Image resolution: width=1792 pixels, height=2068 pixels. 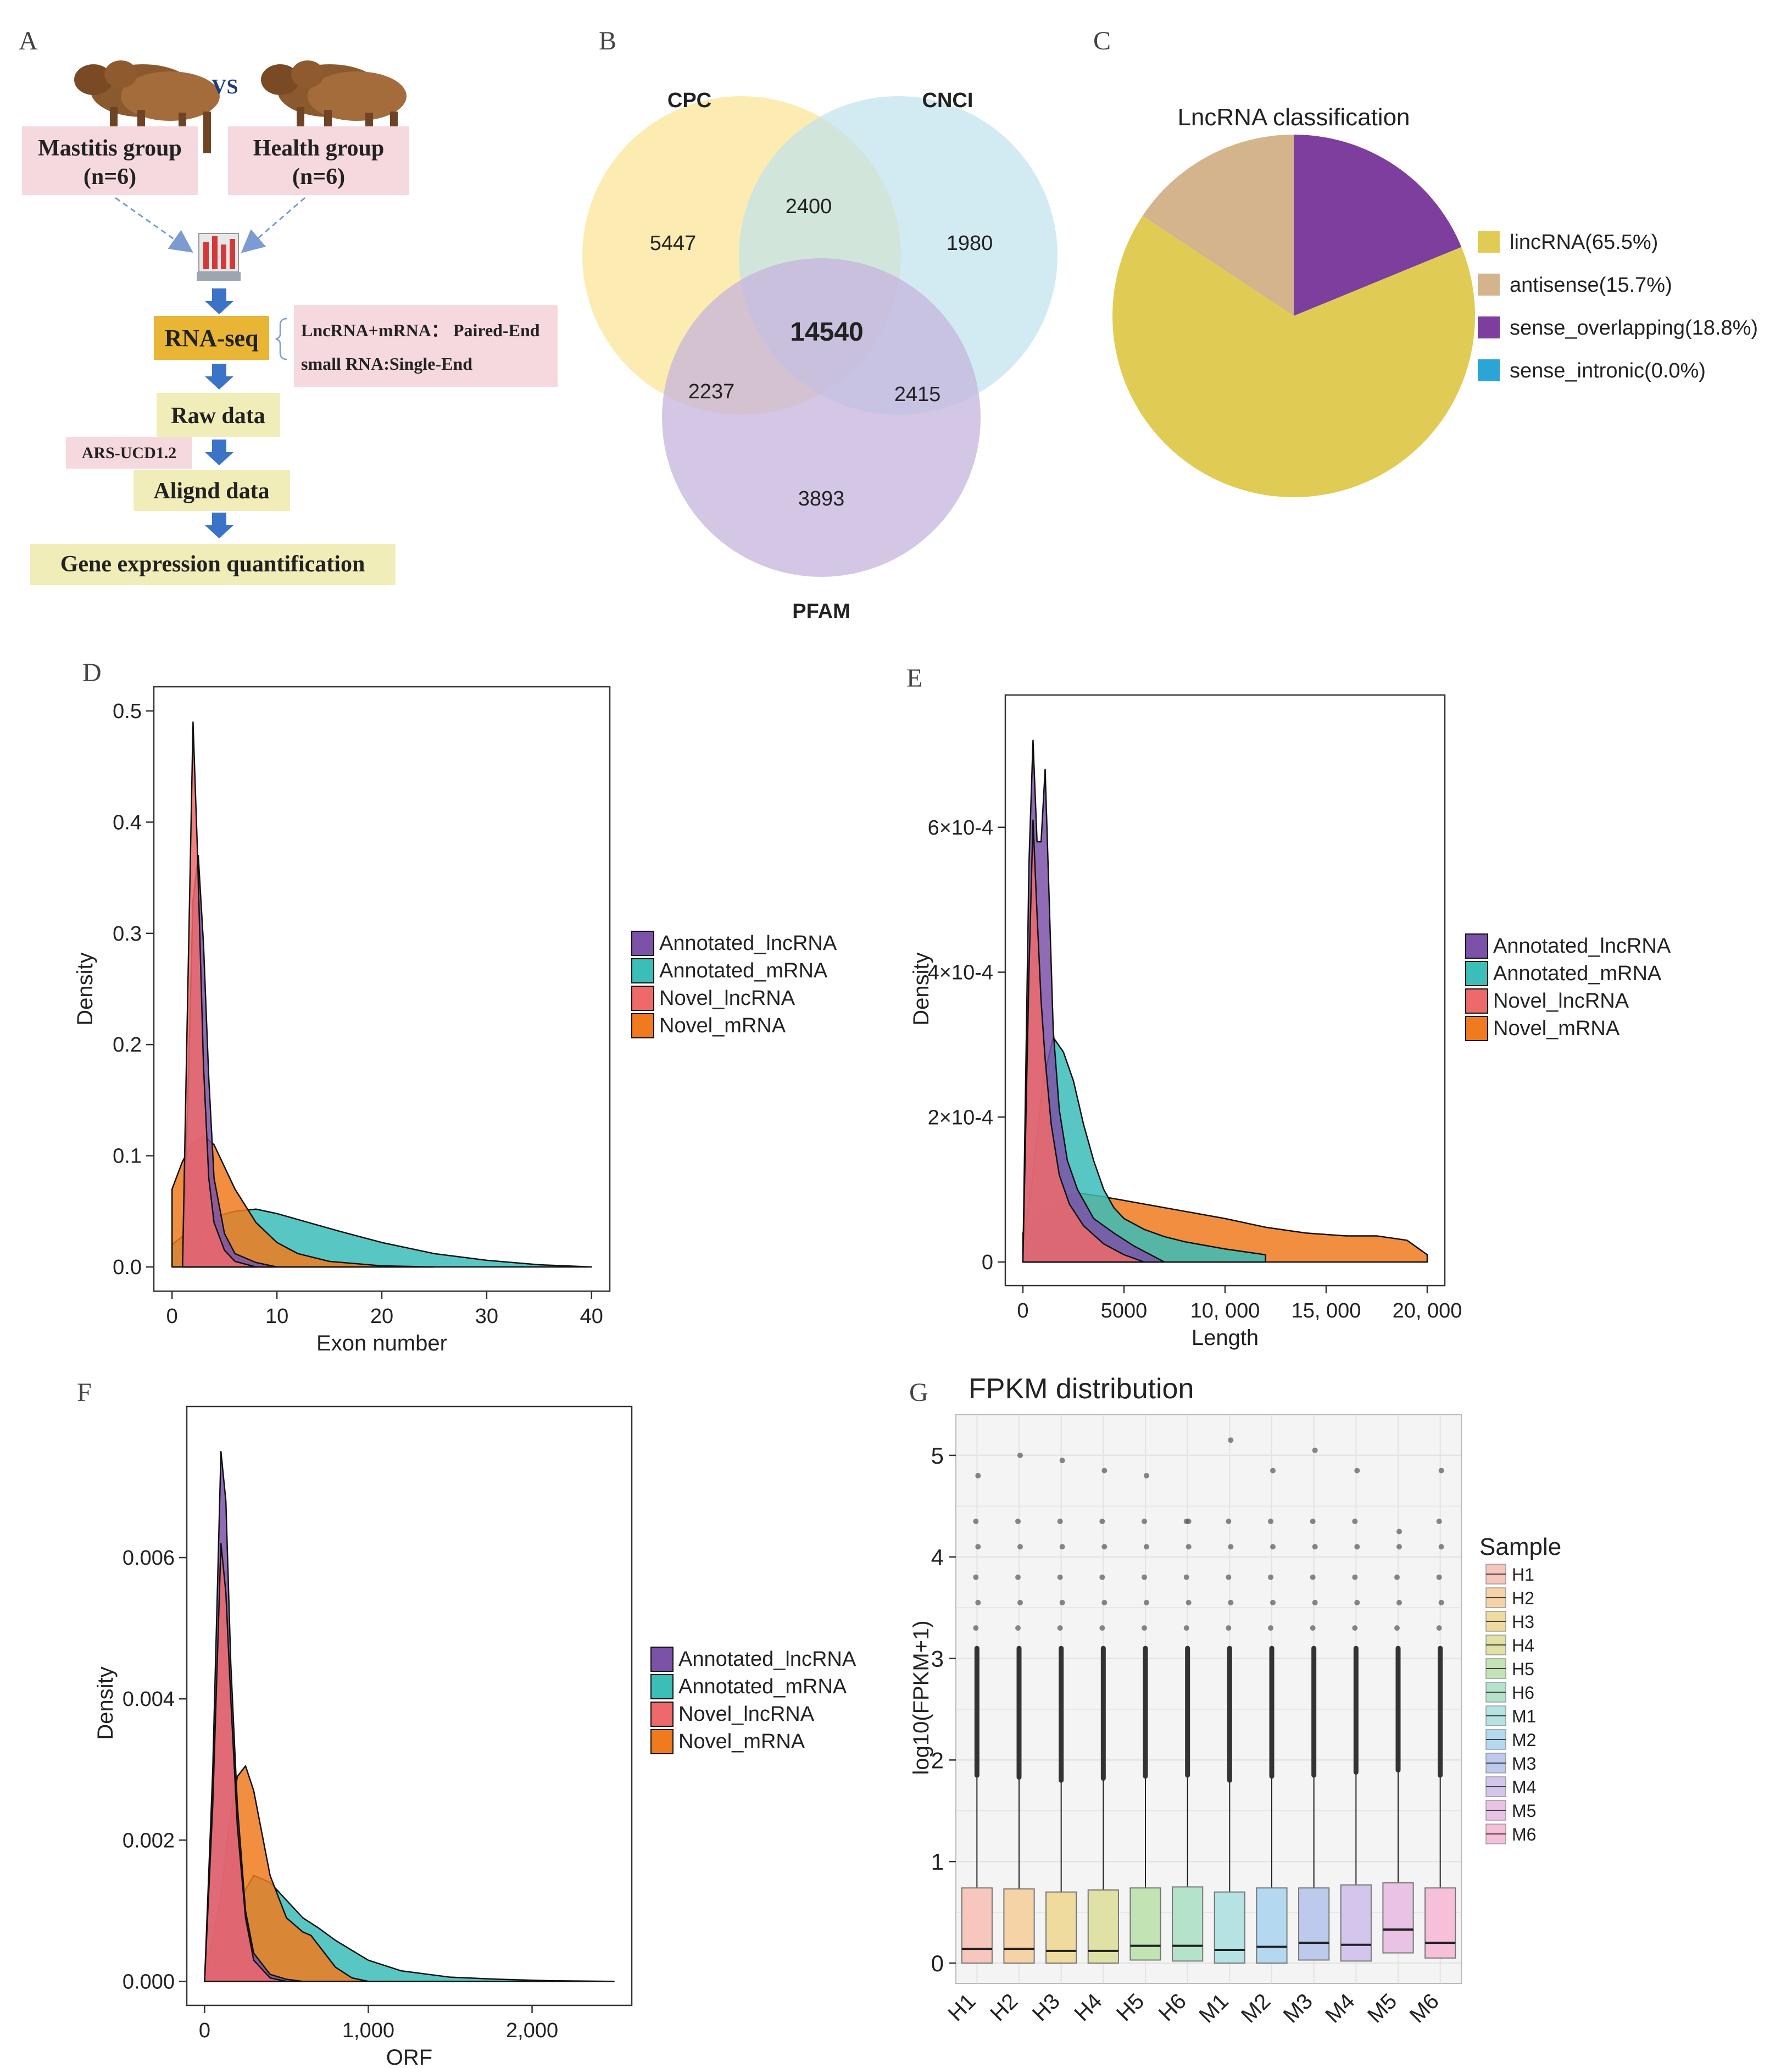 What do you see at coordinates (977, 1926) in the screenshot?
I see `box-H1` at bounding box center [977, 1926].